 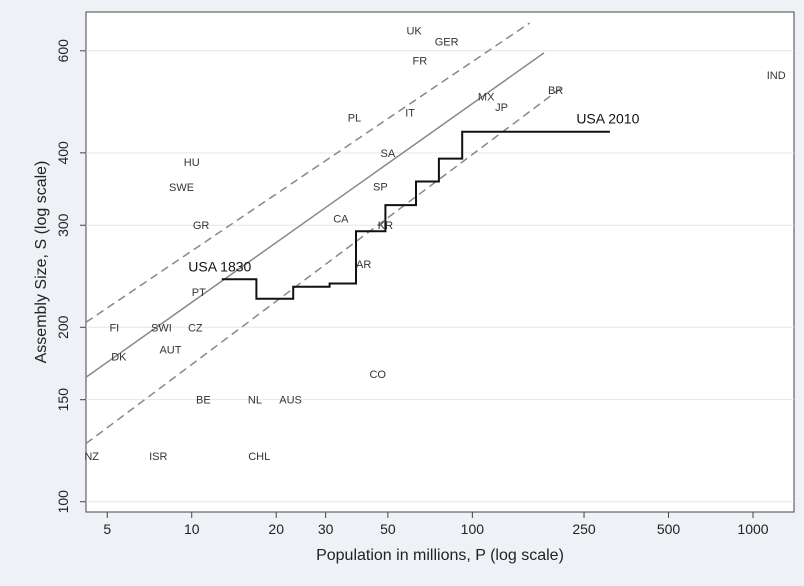 I want to click on country-label-hu: HU, so click(x=192, y=163).